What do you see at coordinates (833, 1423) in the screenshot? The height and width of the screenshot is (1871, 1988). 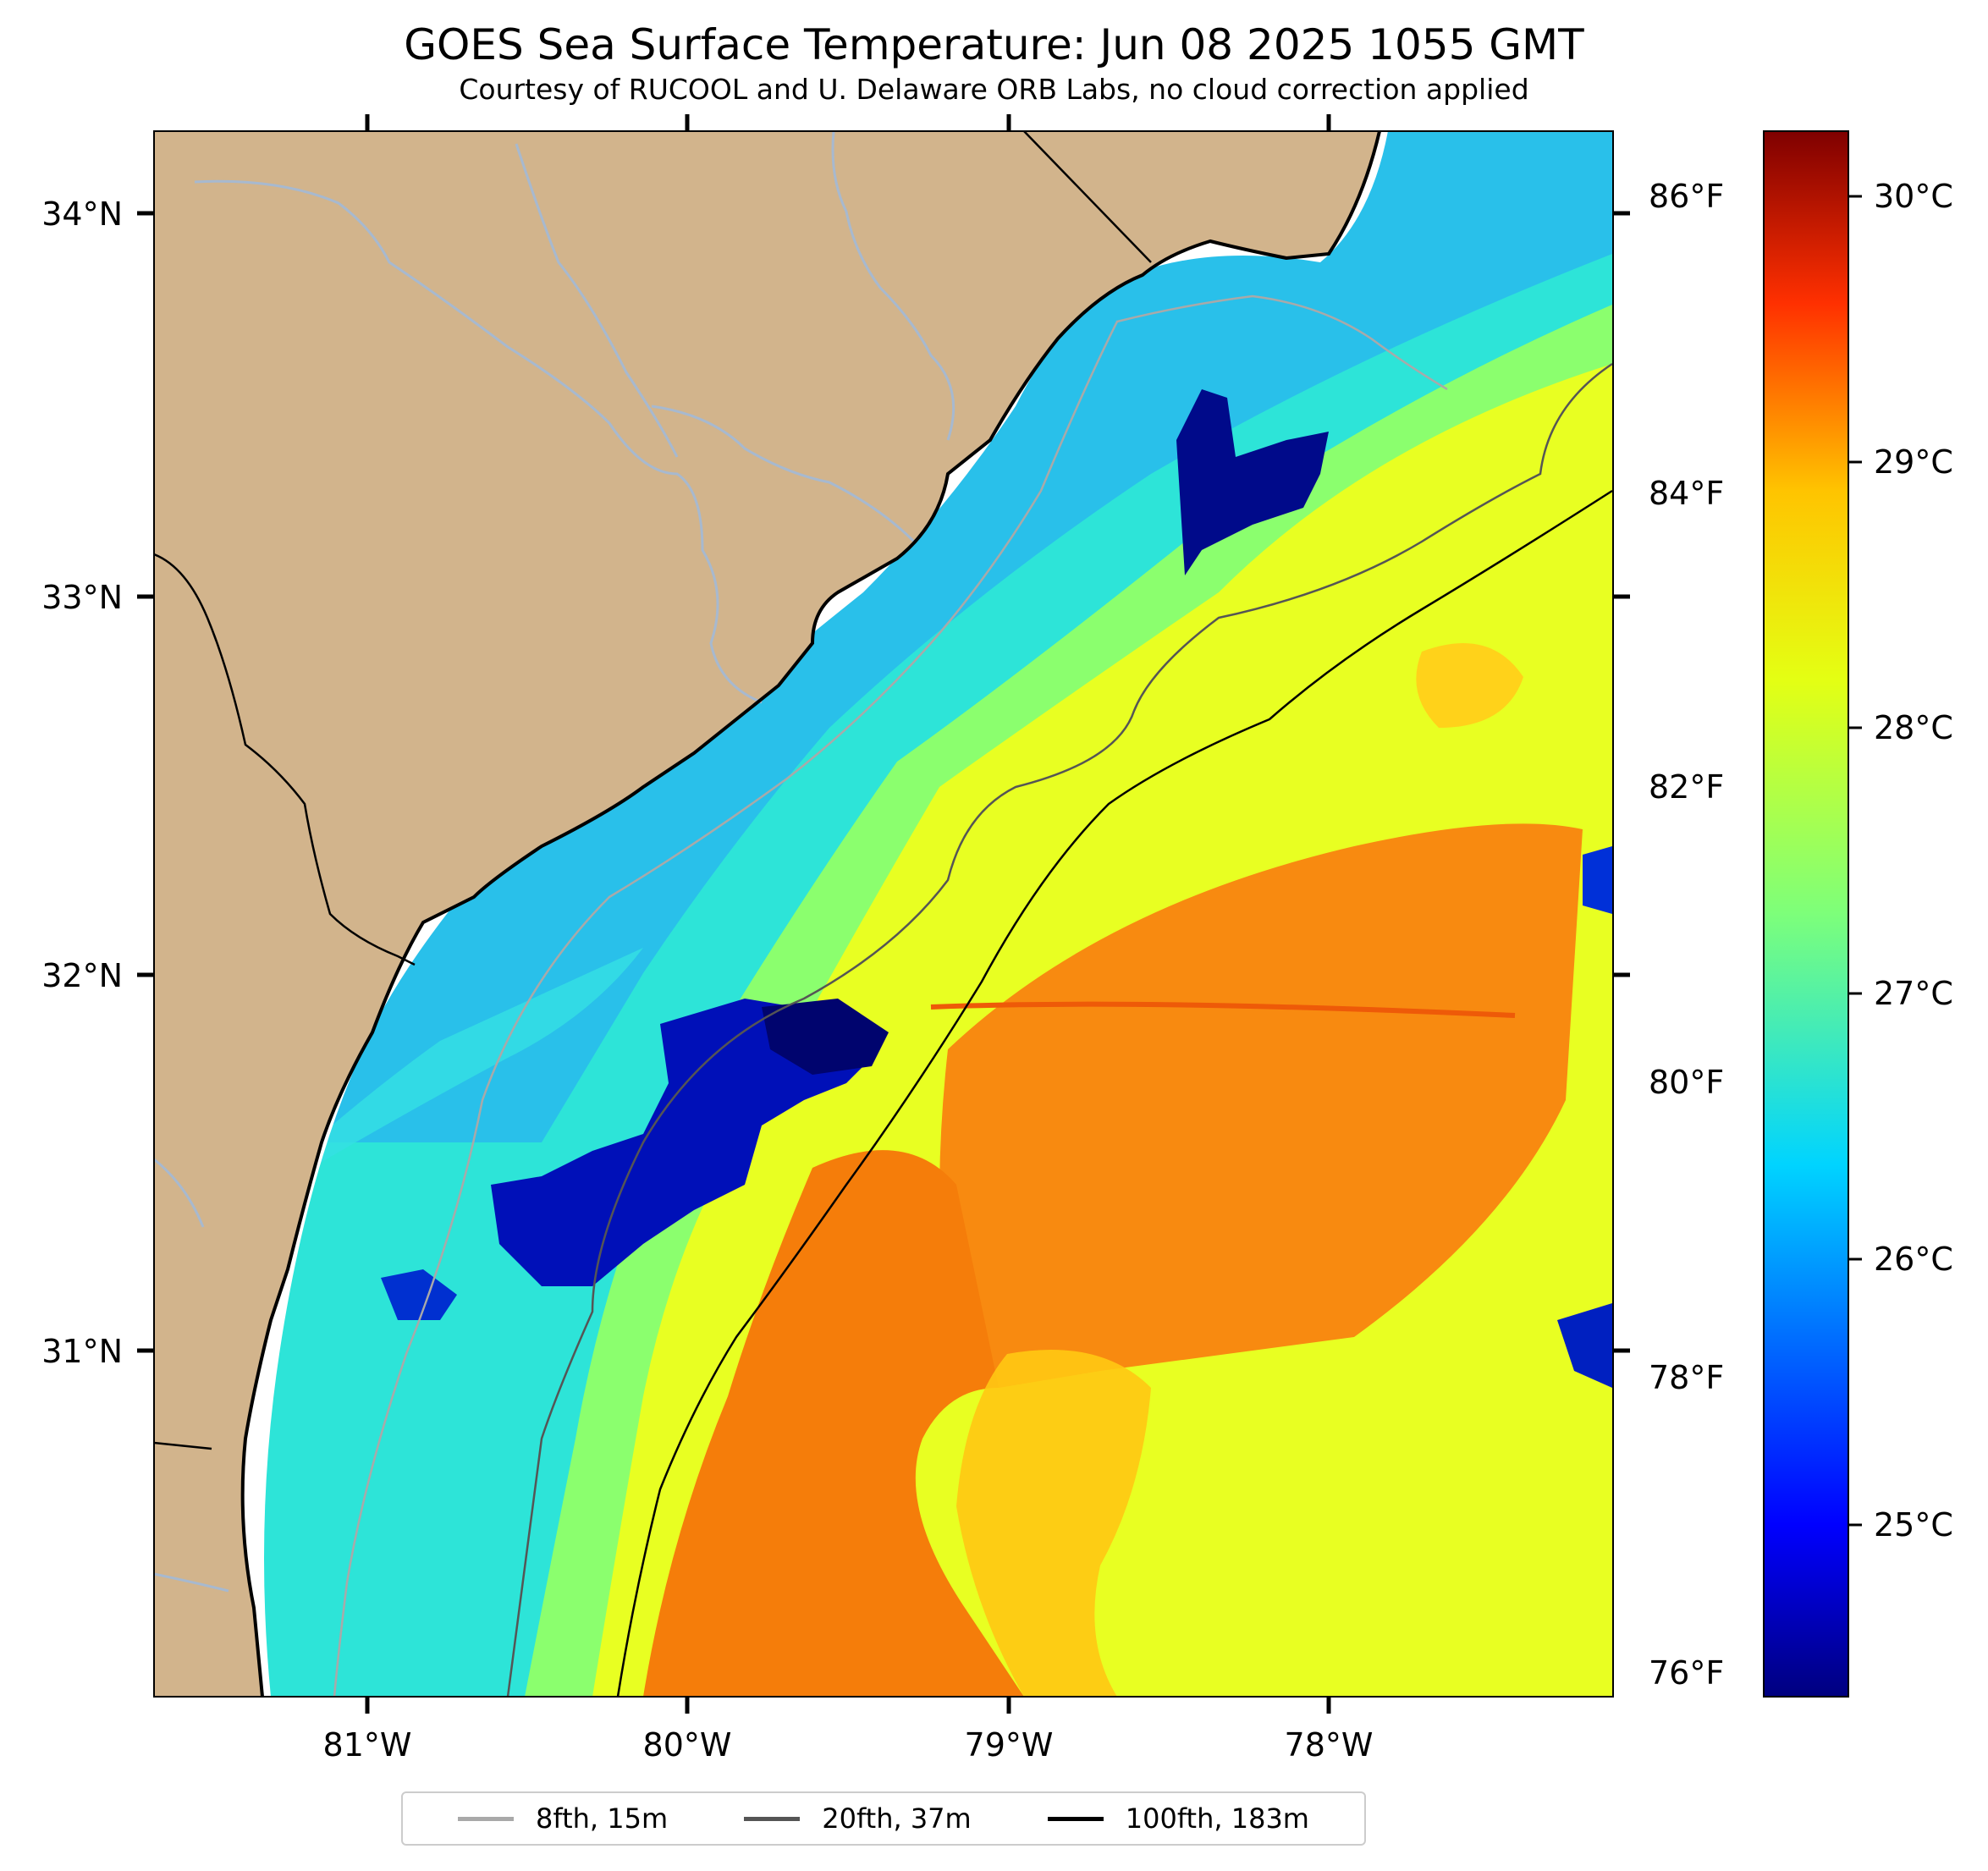 I see `warm-core-south` at bounding box center [833, 1423].